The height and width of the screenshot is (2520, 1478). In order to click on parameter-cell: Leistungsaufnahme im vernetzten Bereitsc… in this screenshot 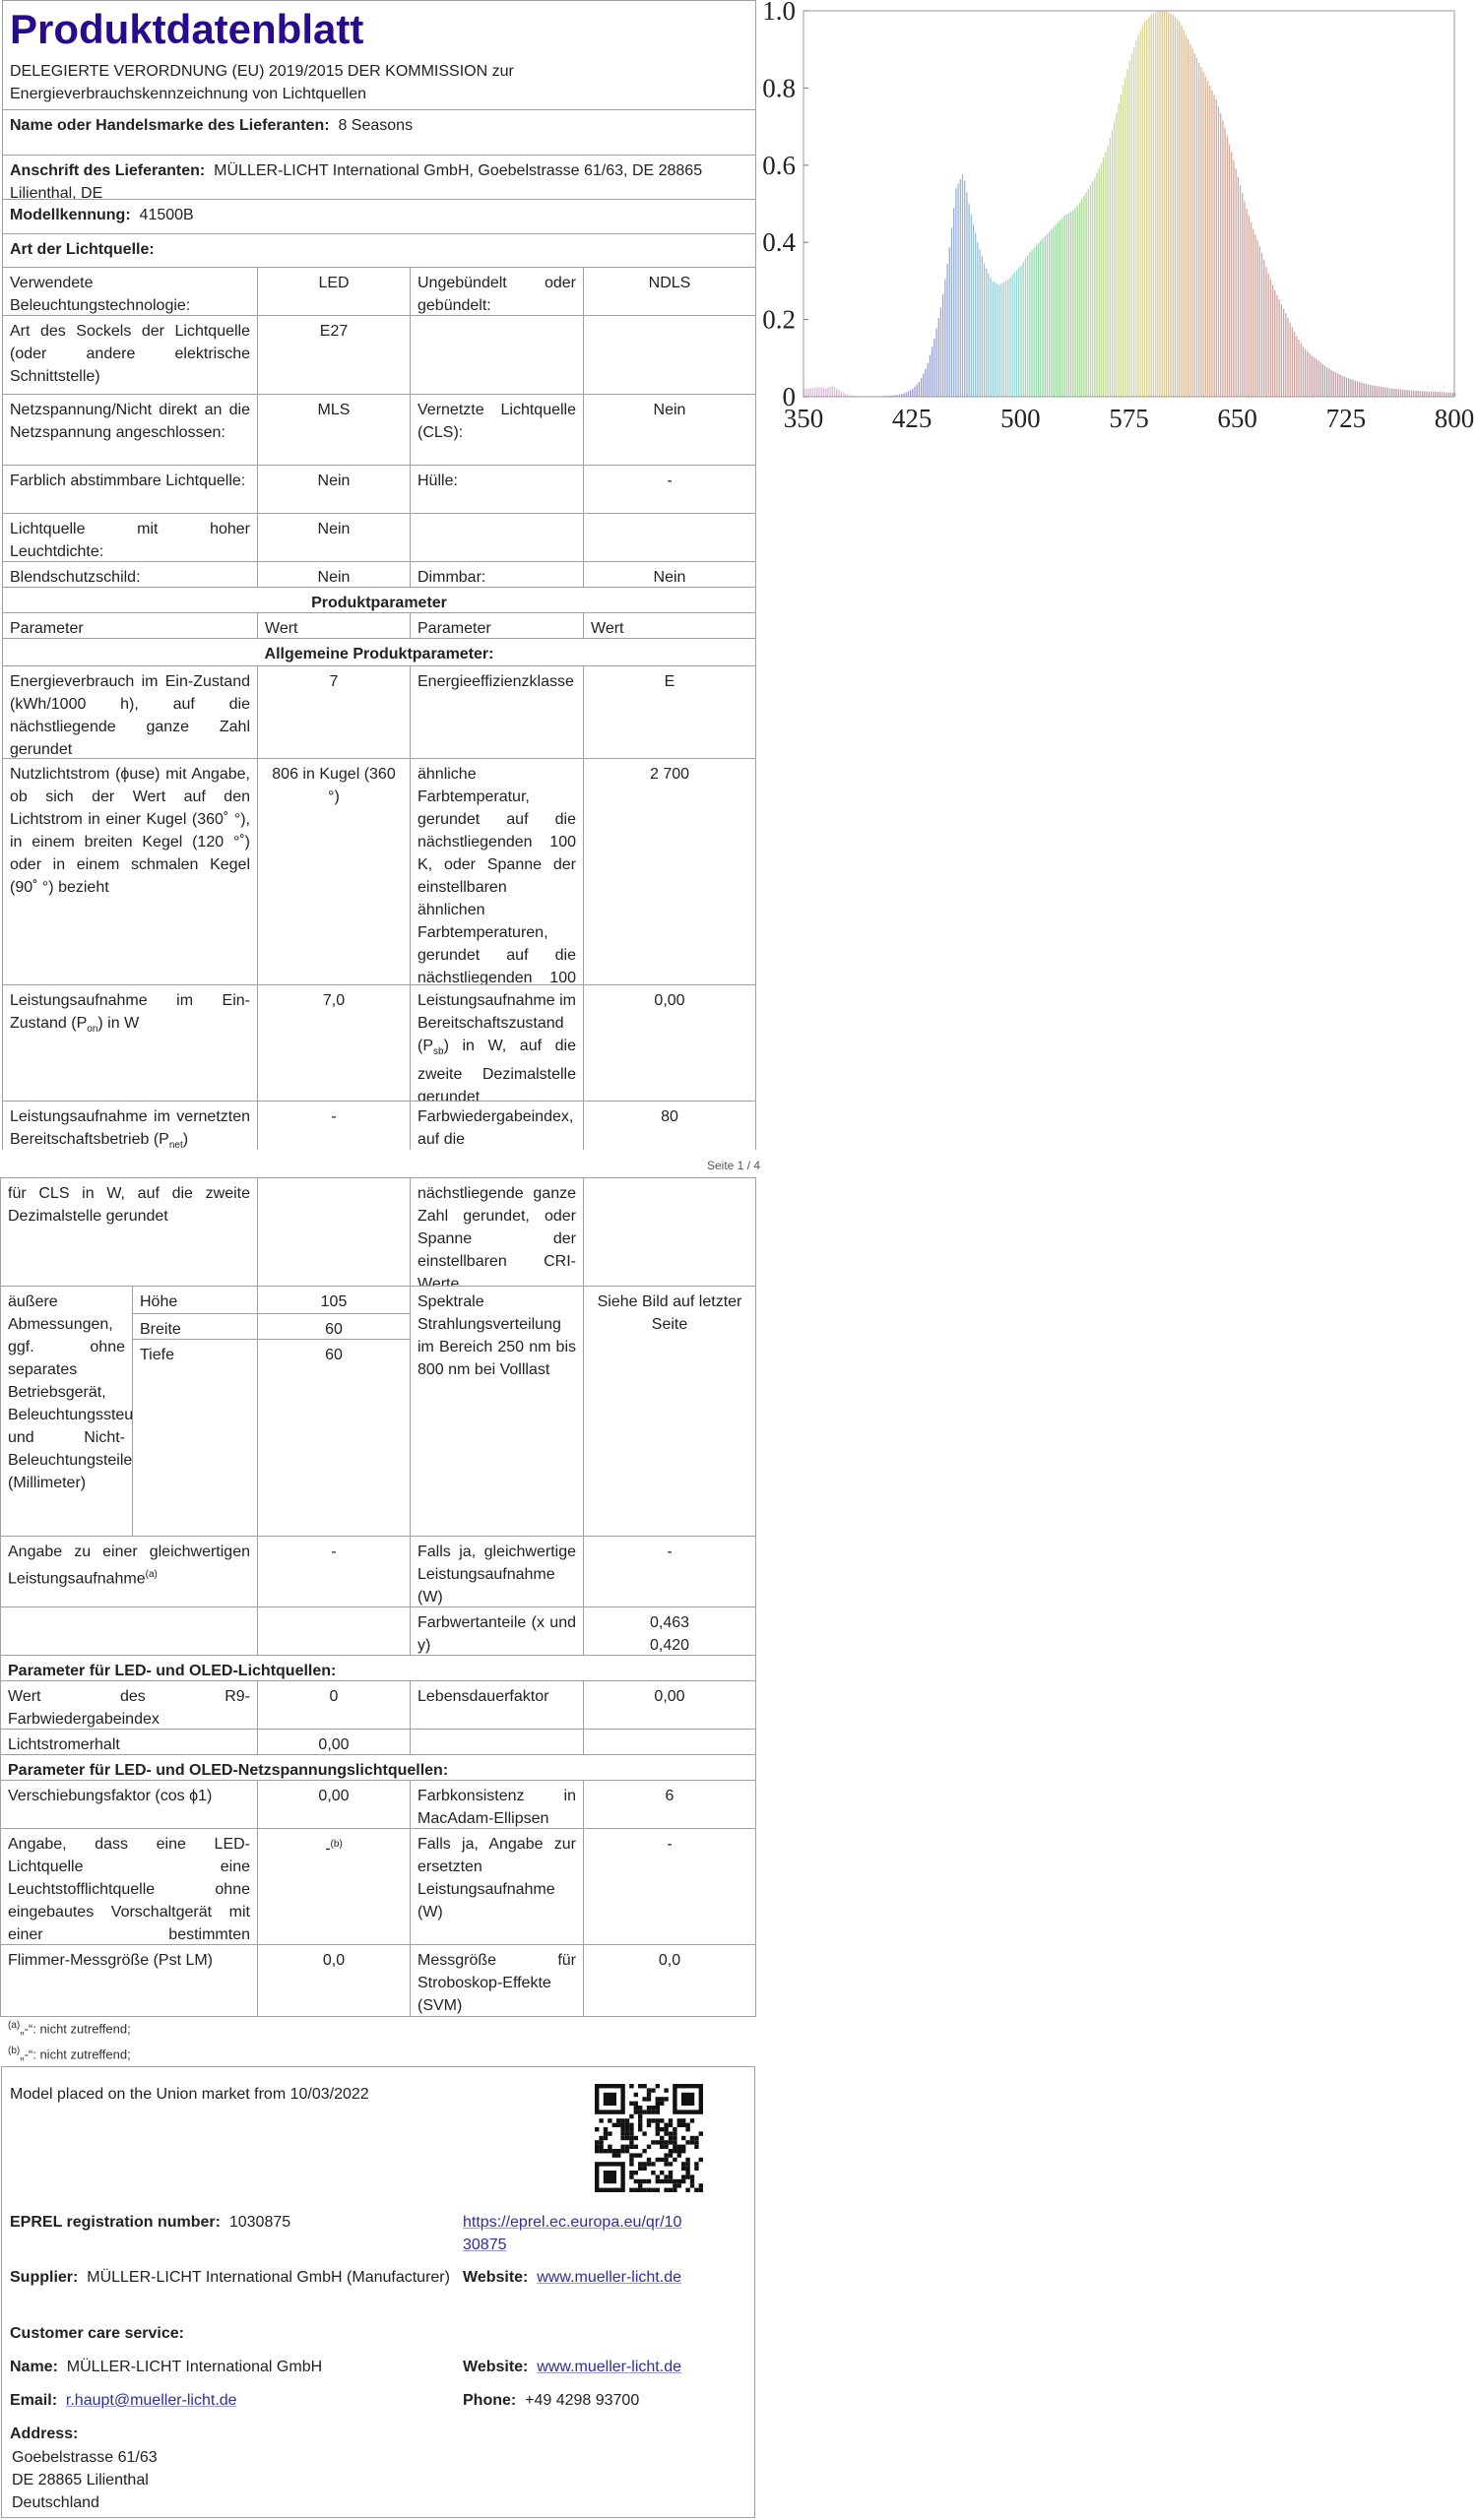, I will do `click(130, 1125)`.